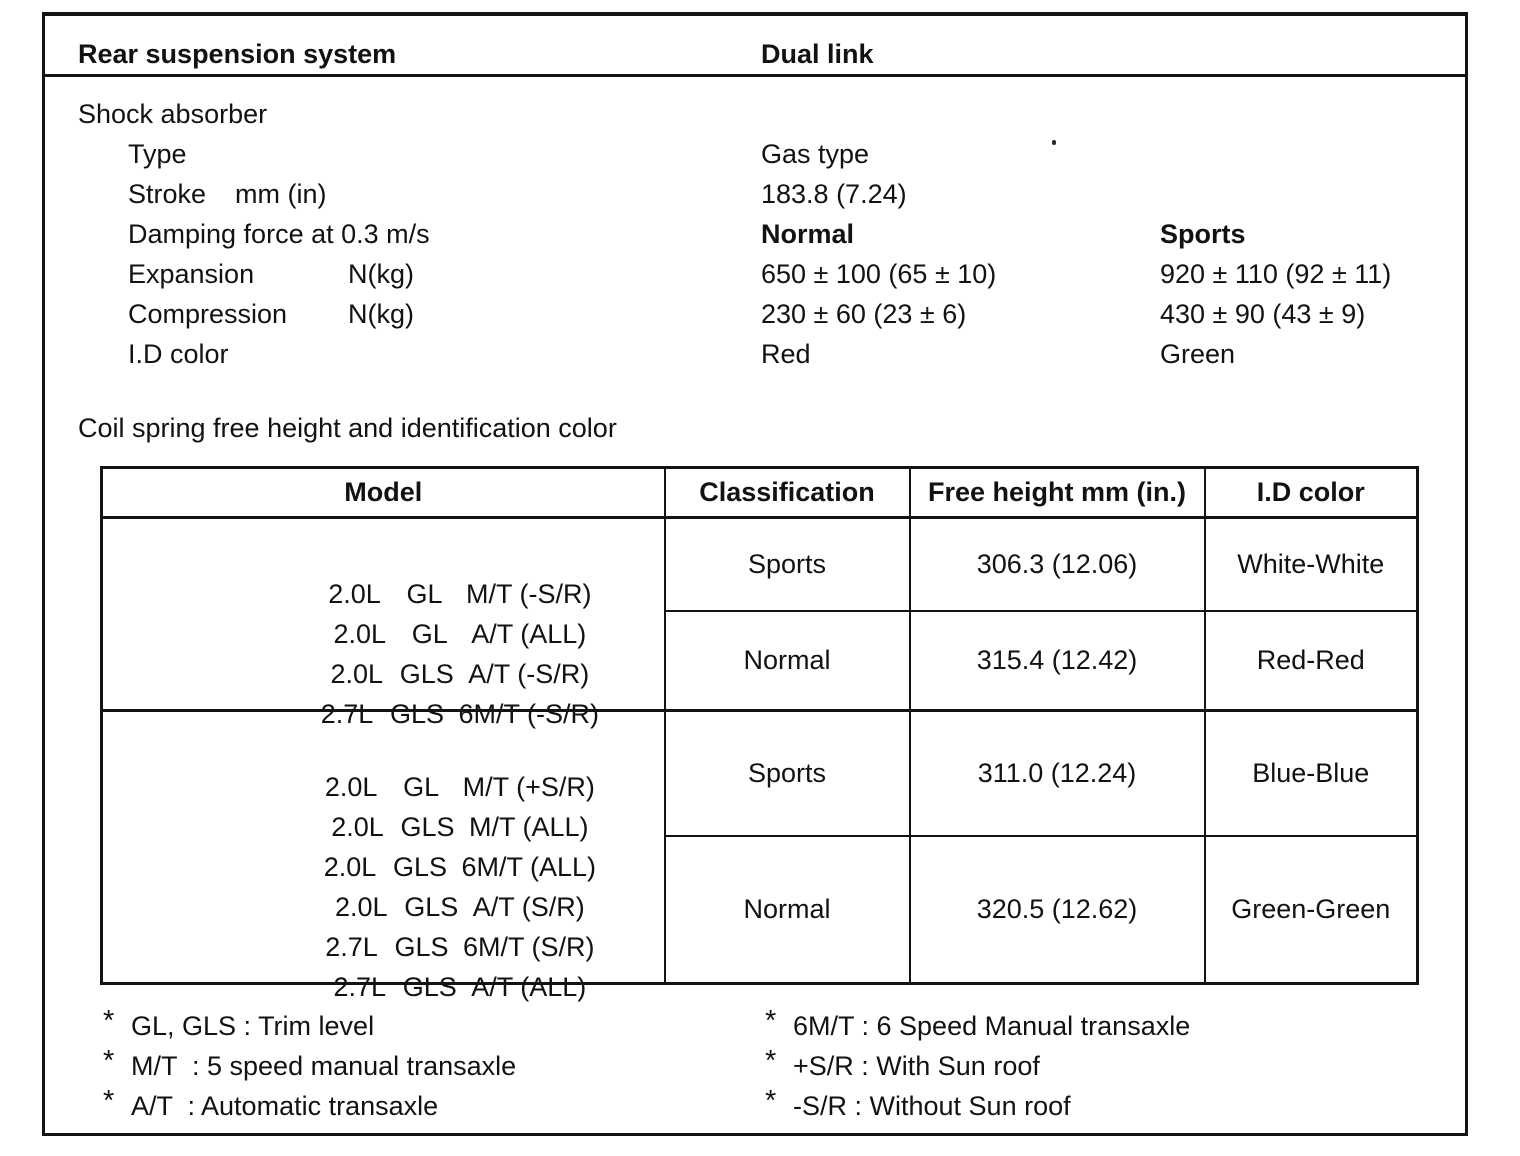 This screenshot has height=1156, width=1520. I want to click on spec-label: Type, so click(157, 154).